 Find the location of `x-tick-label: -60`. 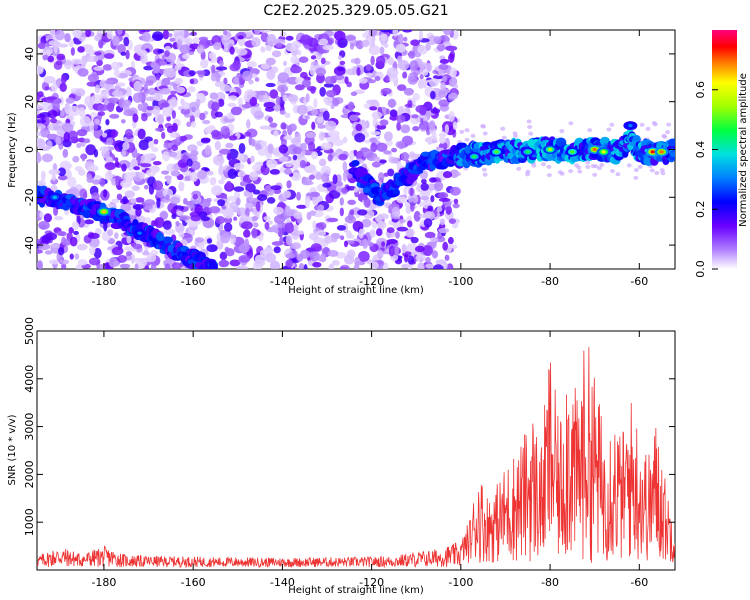

x-tick-label: -60 is located at coordinates (639, 281).